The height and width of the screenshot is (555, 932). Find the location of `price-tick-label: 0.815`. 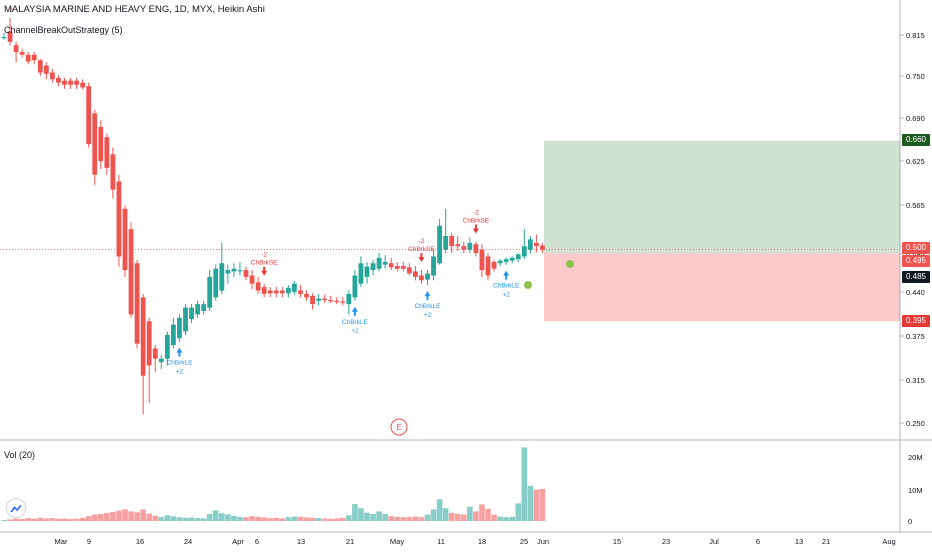

price-tick-label: 0.815 is located at coordinates (915, 35).